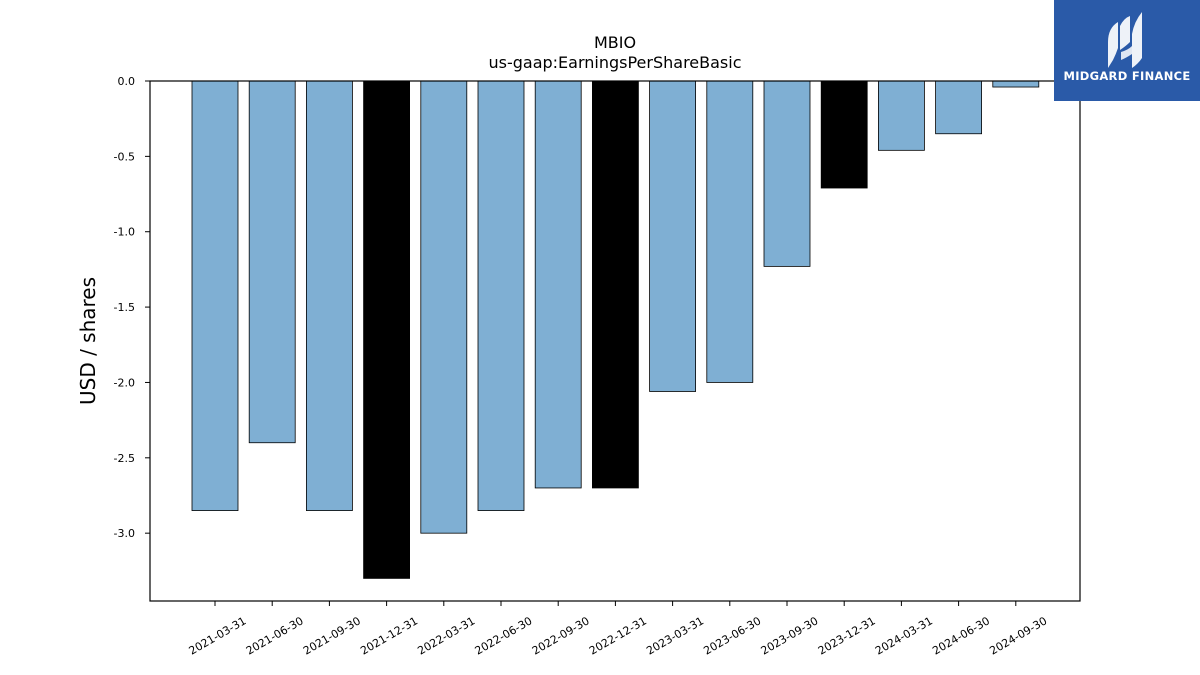 This screenshot has height=675, width=1200. Describe the element at coordinates (275, 635) in the screenshot. I see `x-tick-label: 2021-06-30` at that location.